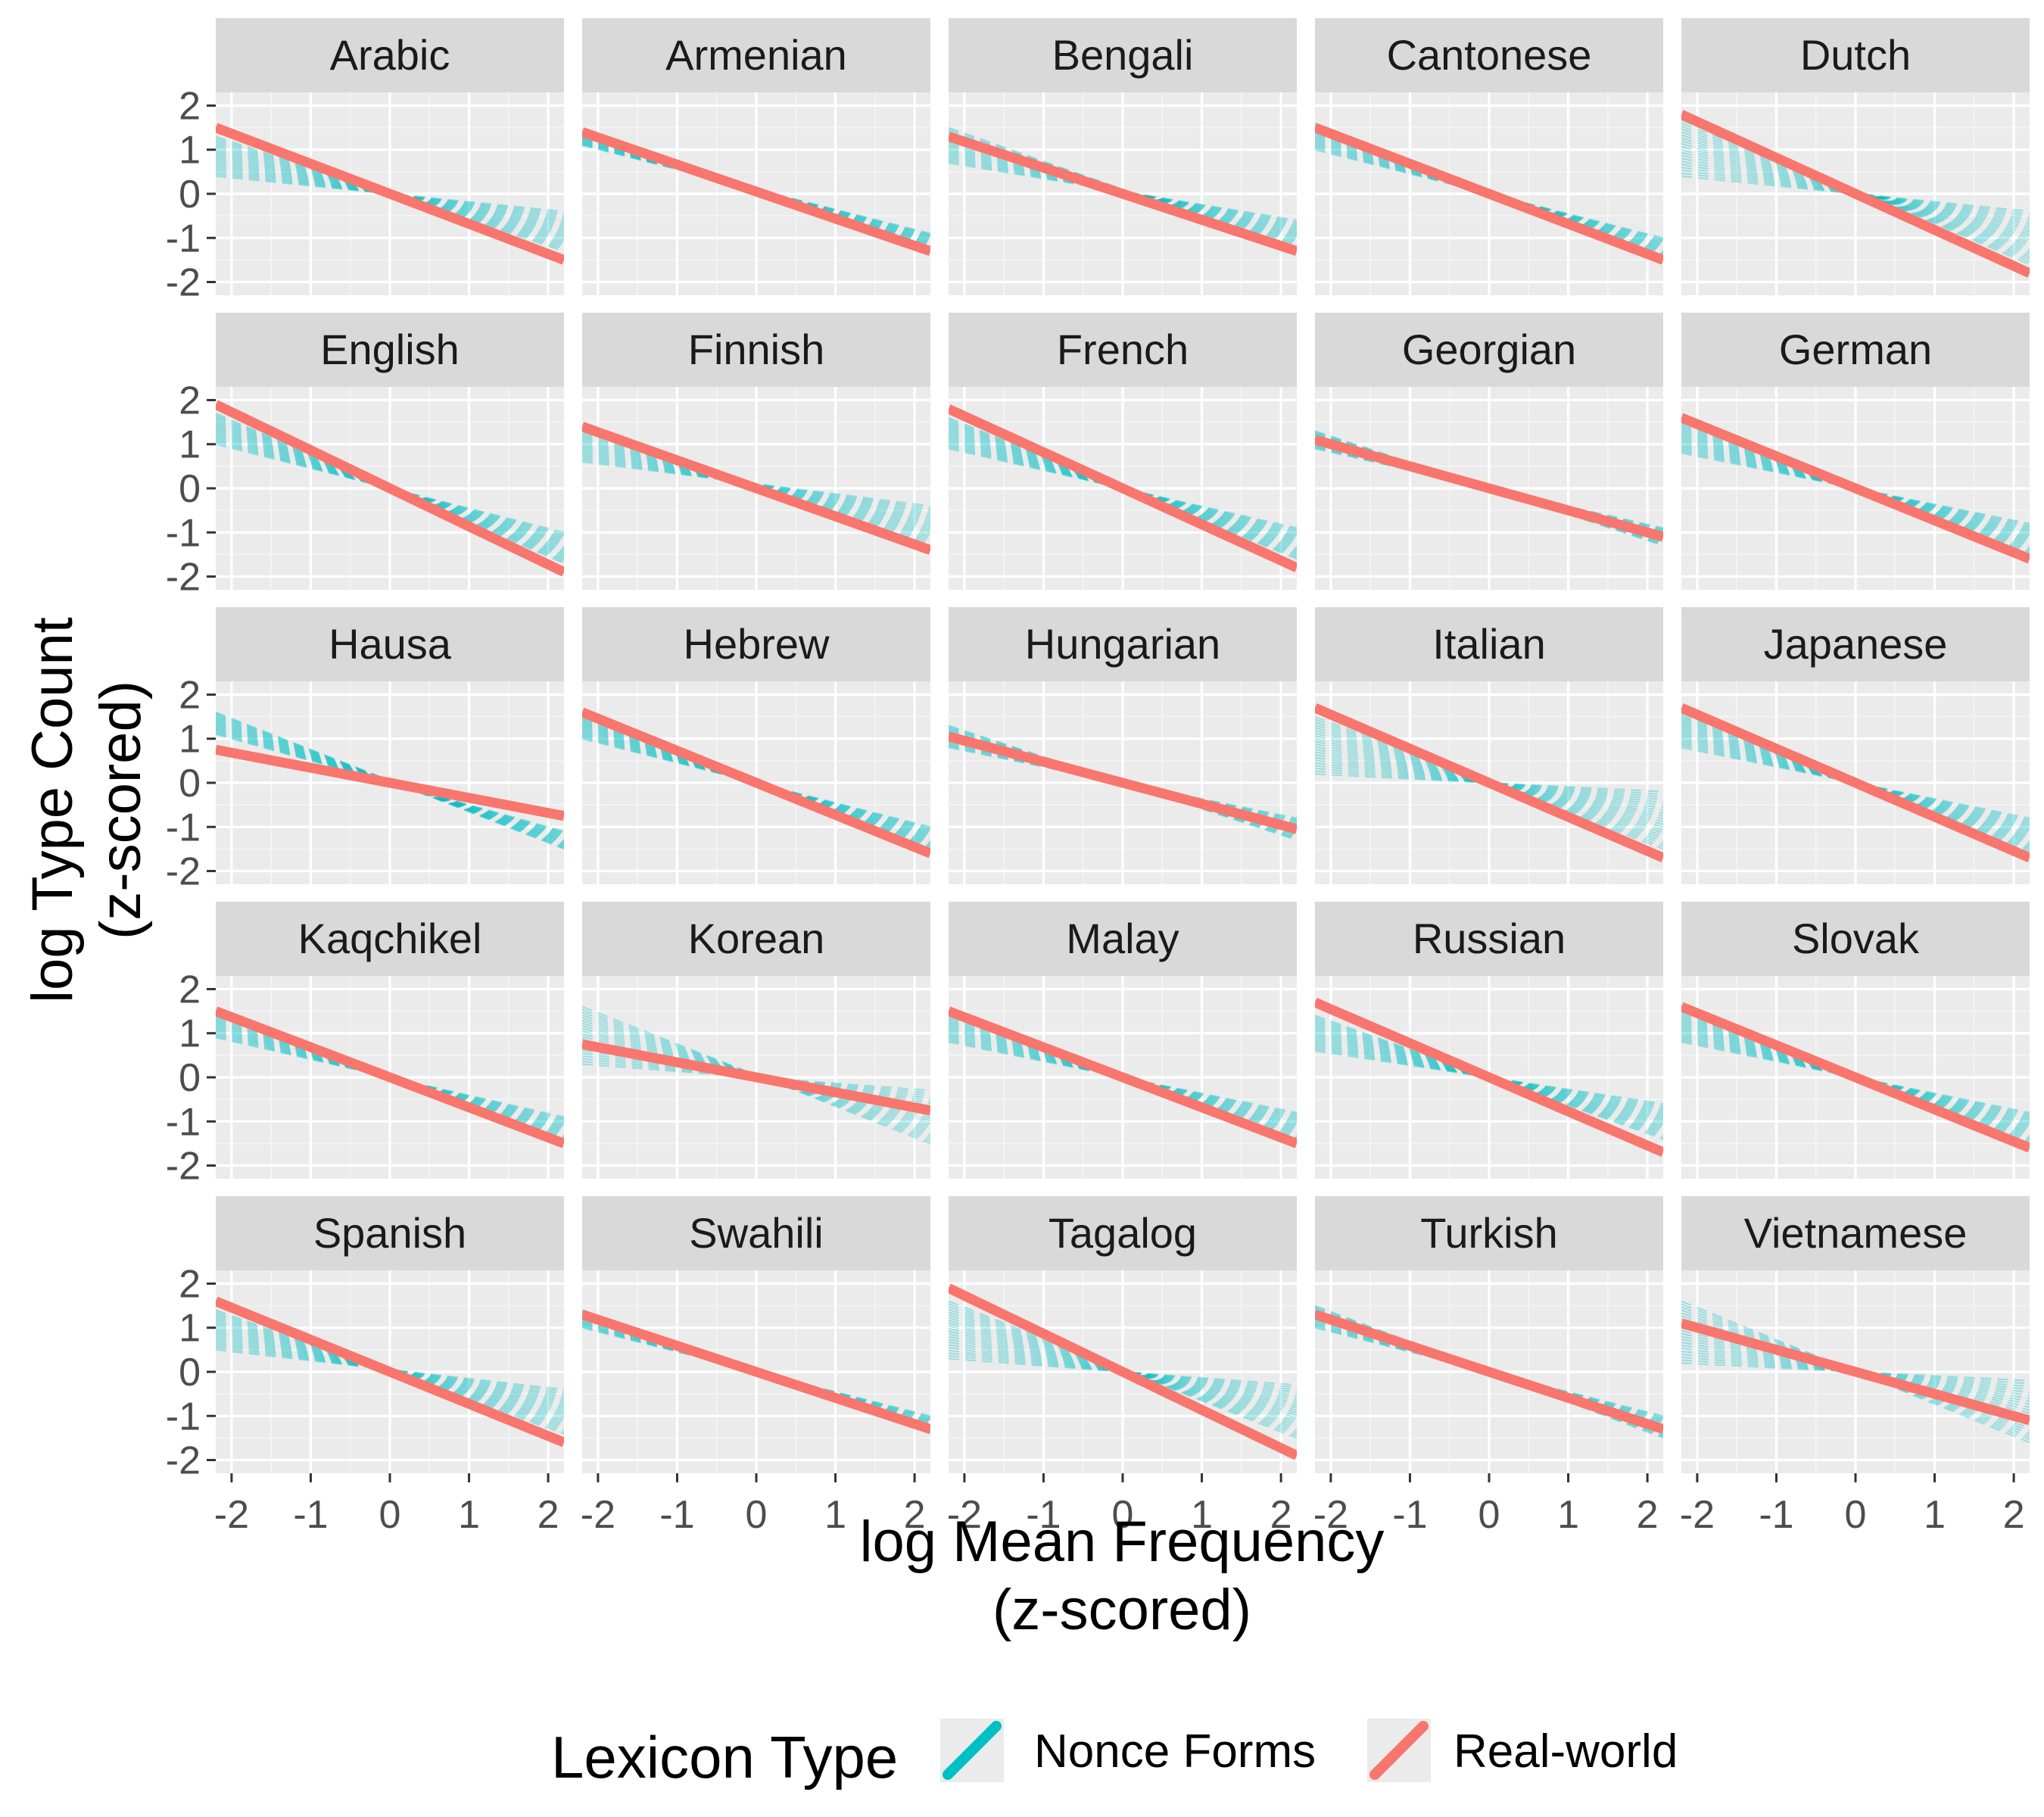 This screenshot has height=1817, width=2044. Describe the element at coordinates (1119, 1505) in the screenshot. I see `x-axis-ticks: -2 -1 0 1 2 -2 -1 0 1 2 -2 -1 0 1 2 -2 -1 0 1 2 -2 -1 0 1 2` at that location.